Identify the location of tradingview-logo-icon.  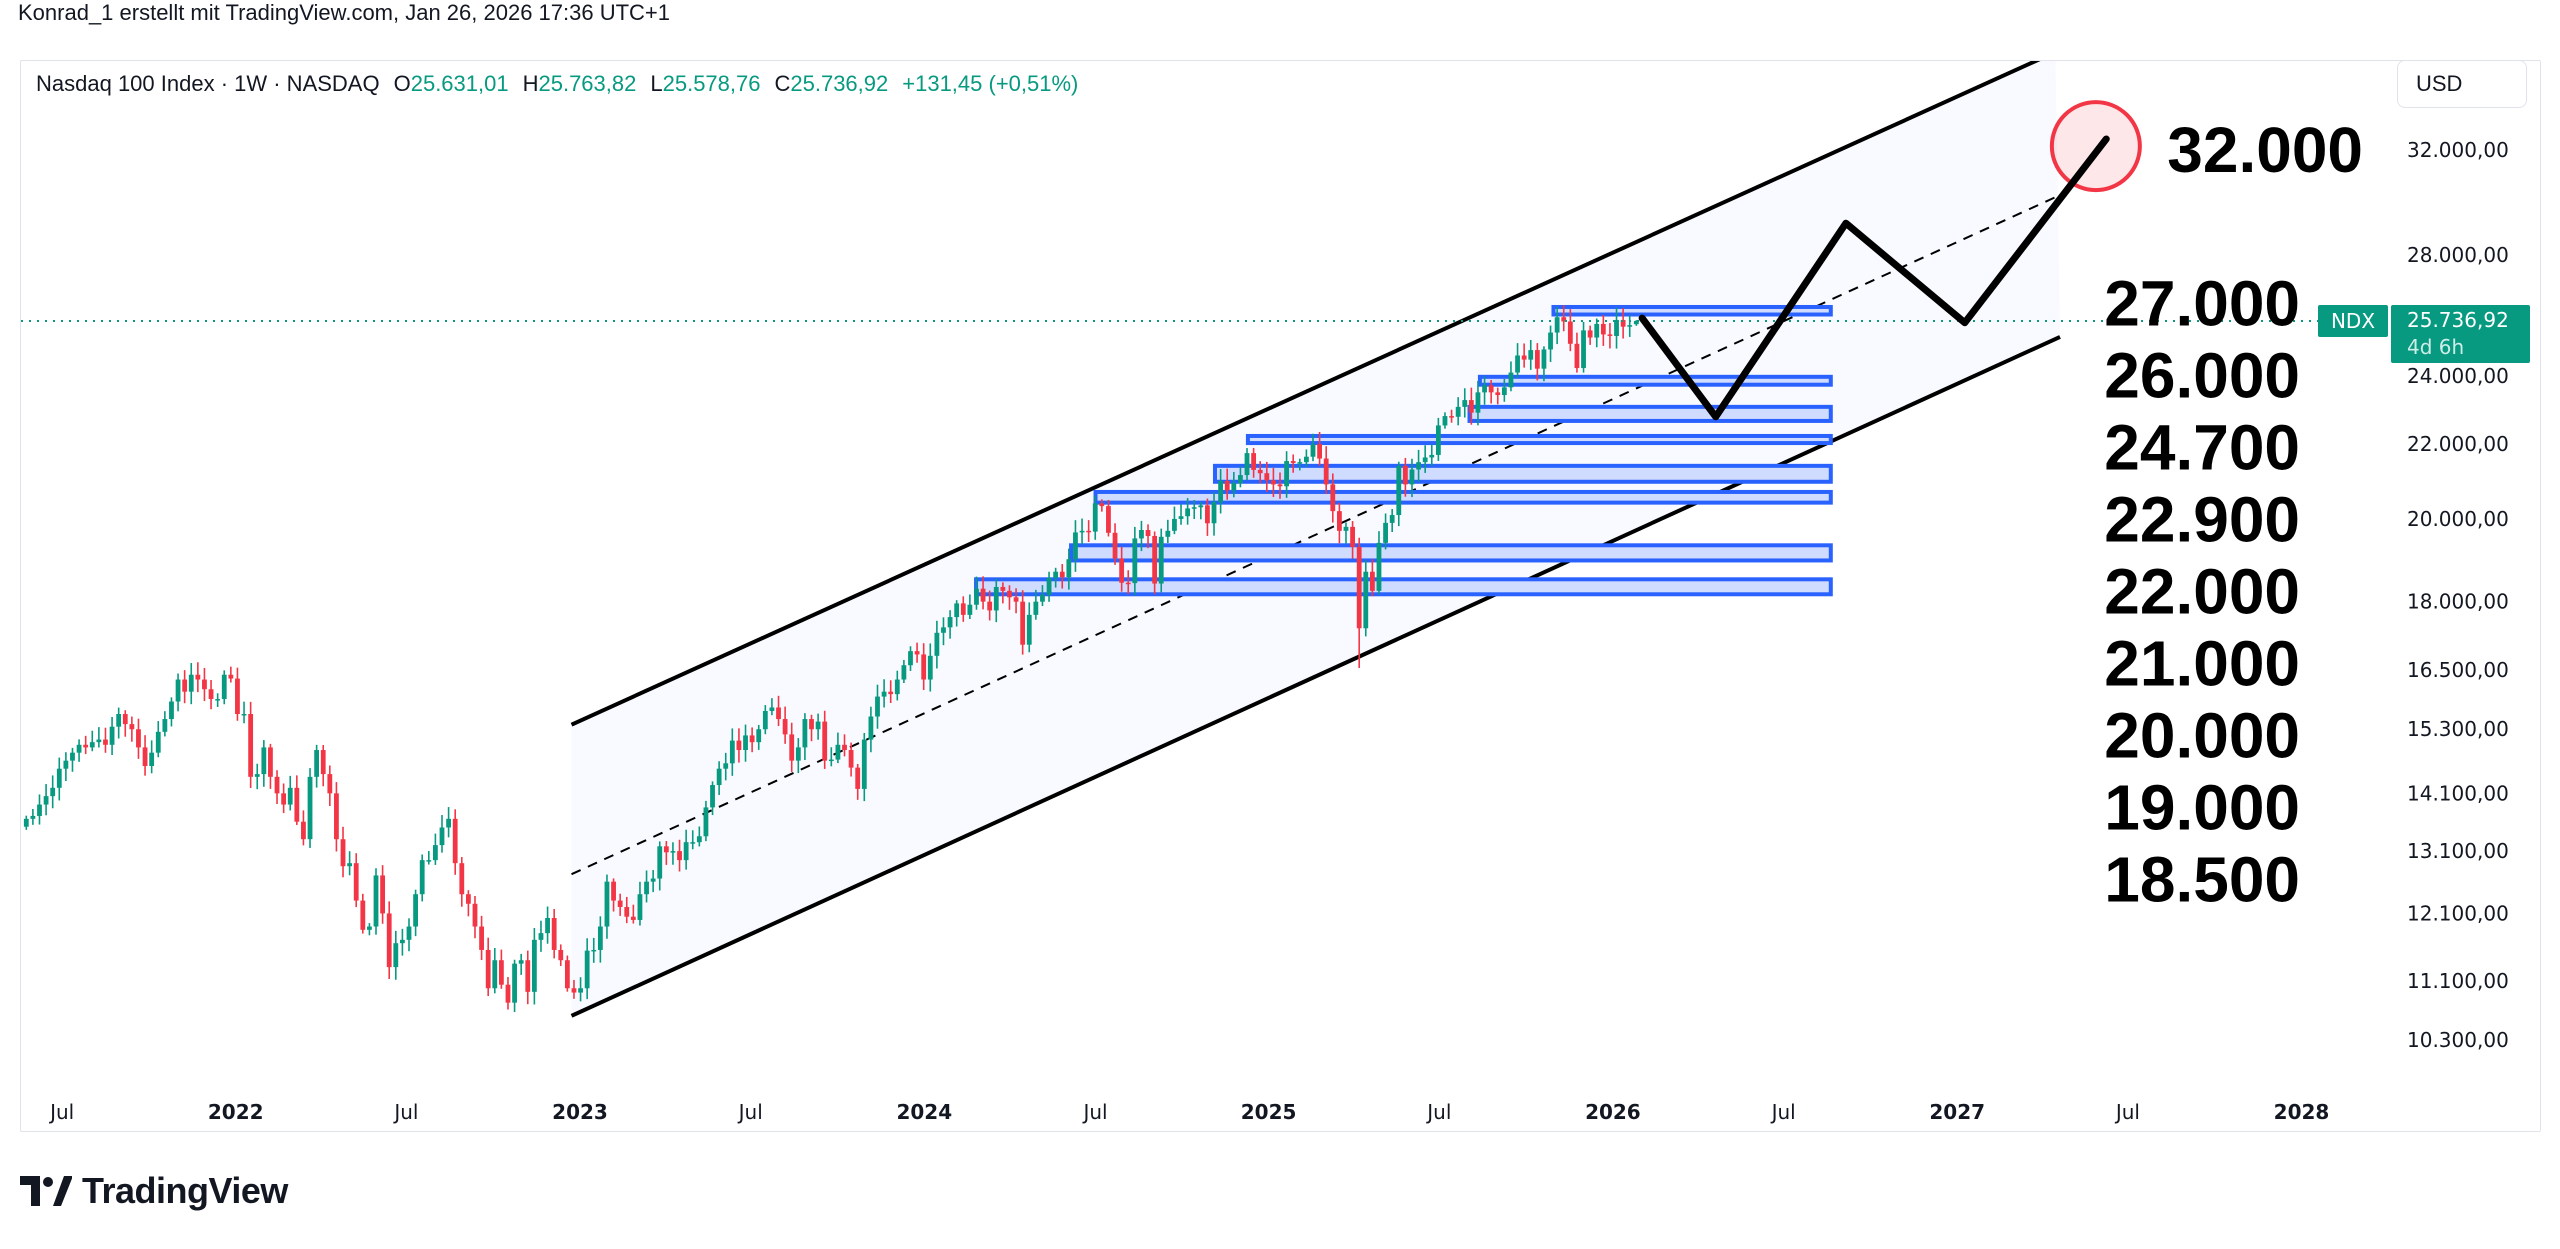
(46, 1191).